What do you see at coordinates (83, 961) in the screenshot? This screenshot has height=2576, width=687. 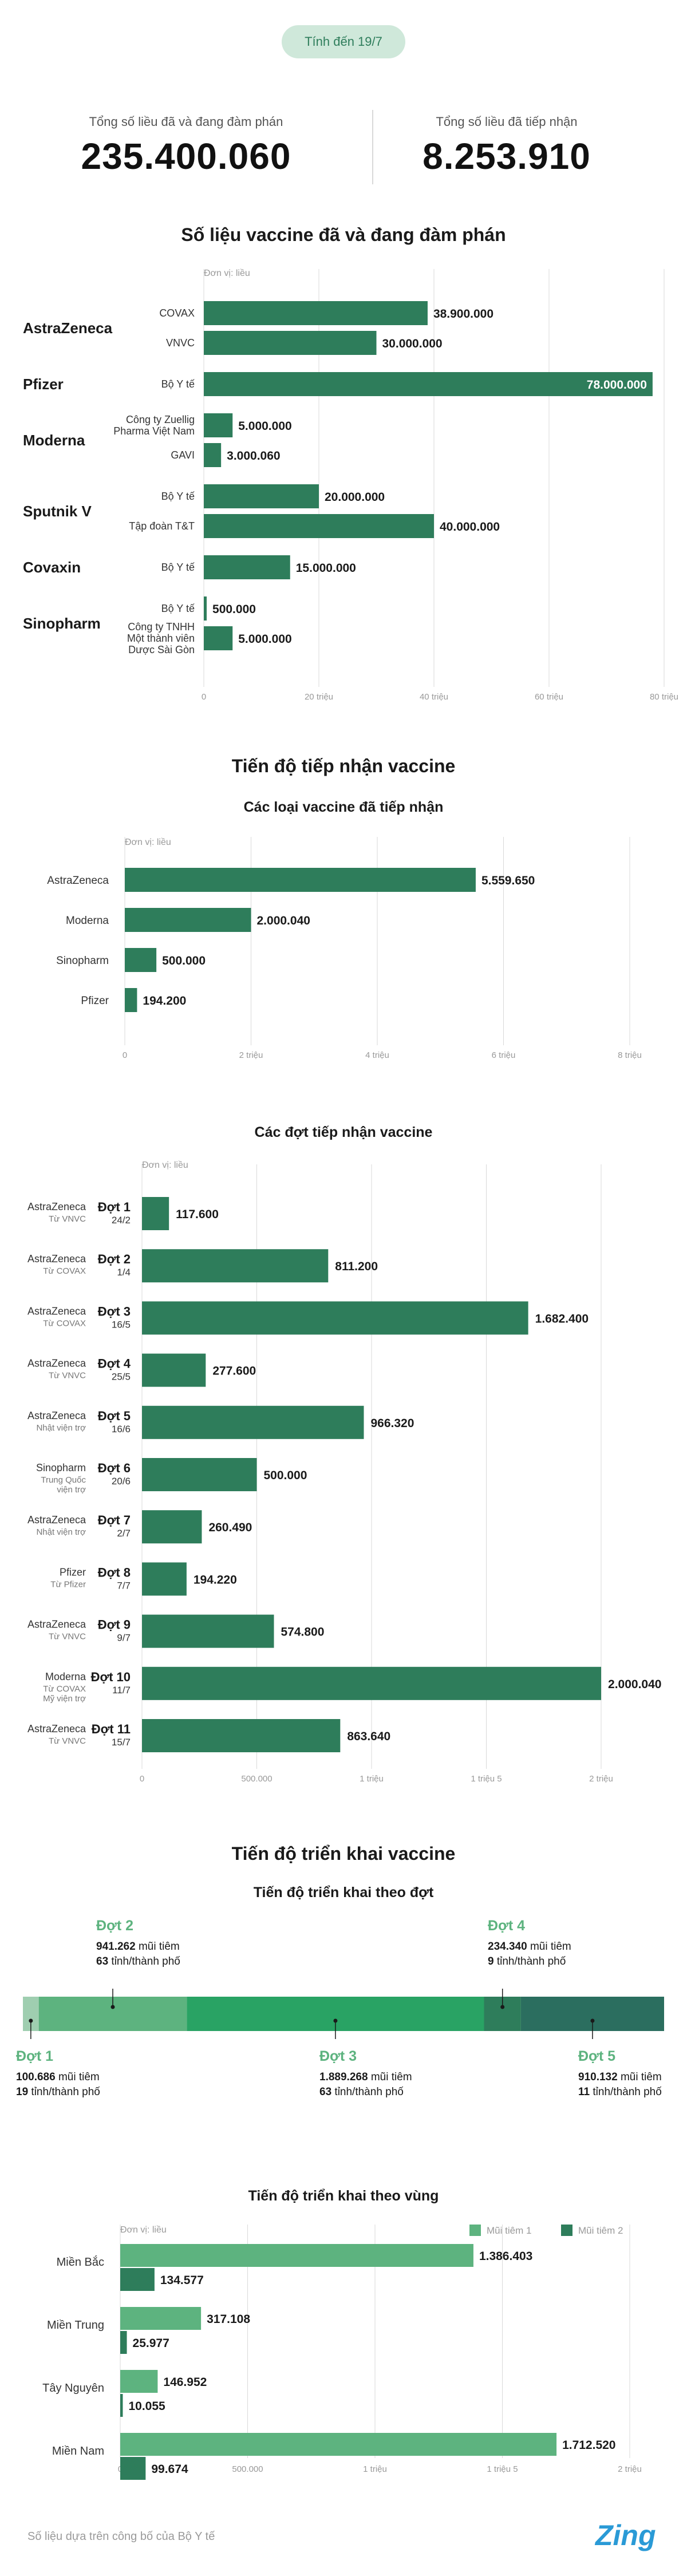 I see `c2-category-label: Sinopharm` at bounding box center [83, 961].